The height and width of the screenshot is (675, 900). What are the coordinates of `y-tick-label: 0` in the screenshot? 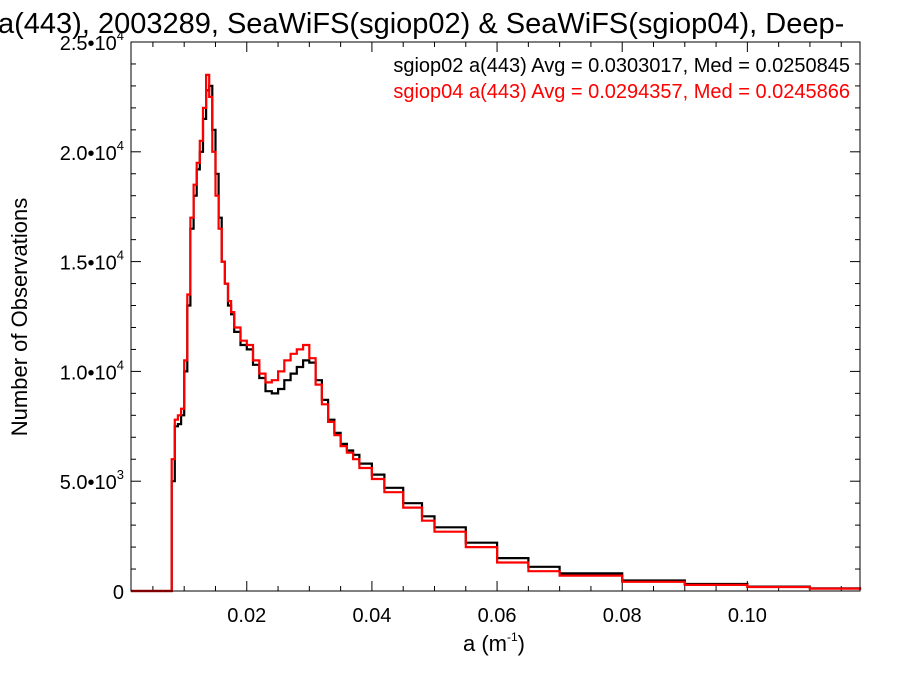 It's located at (118, 593).